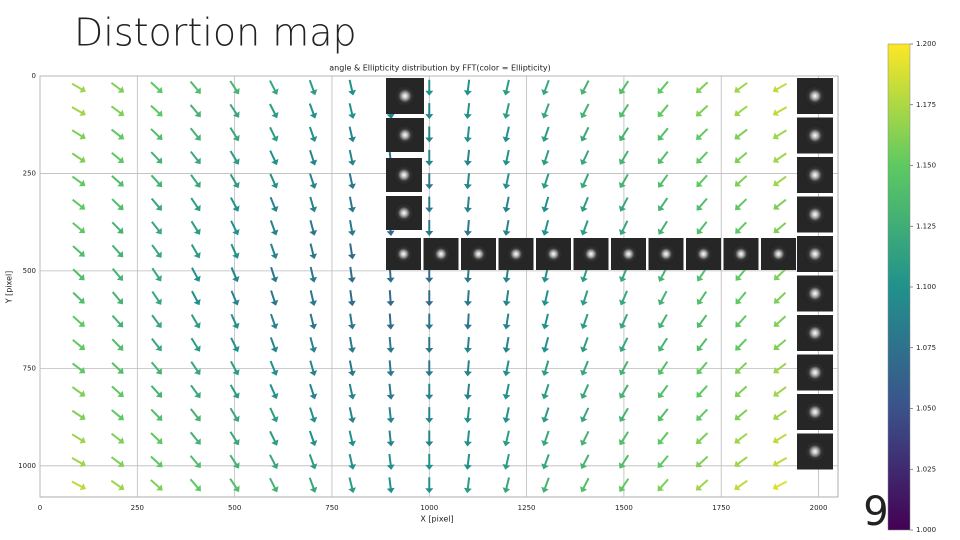 This screenshot has height=540, width=960. What do you see at coordinates (436, 519) in the screenshot?
I see `x-axis-label: X [pixel]` at bounding box center [436, 519].